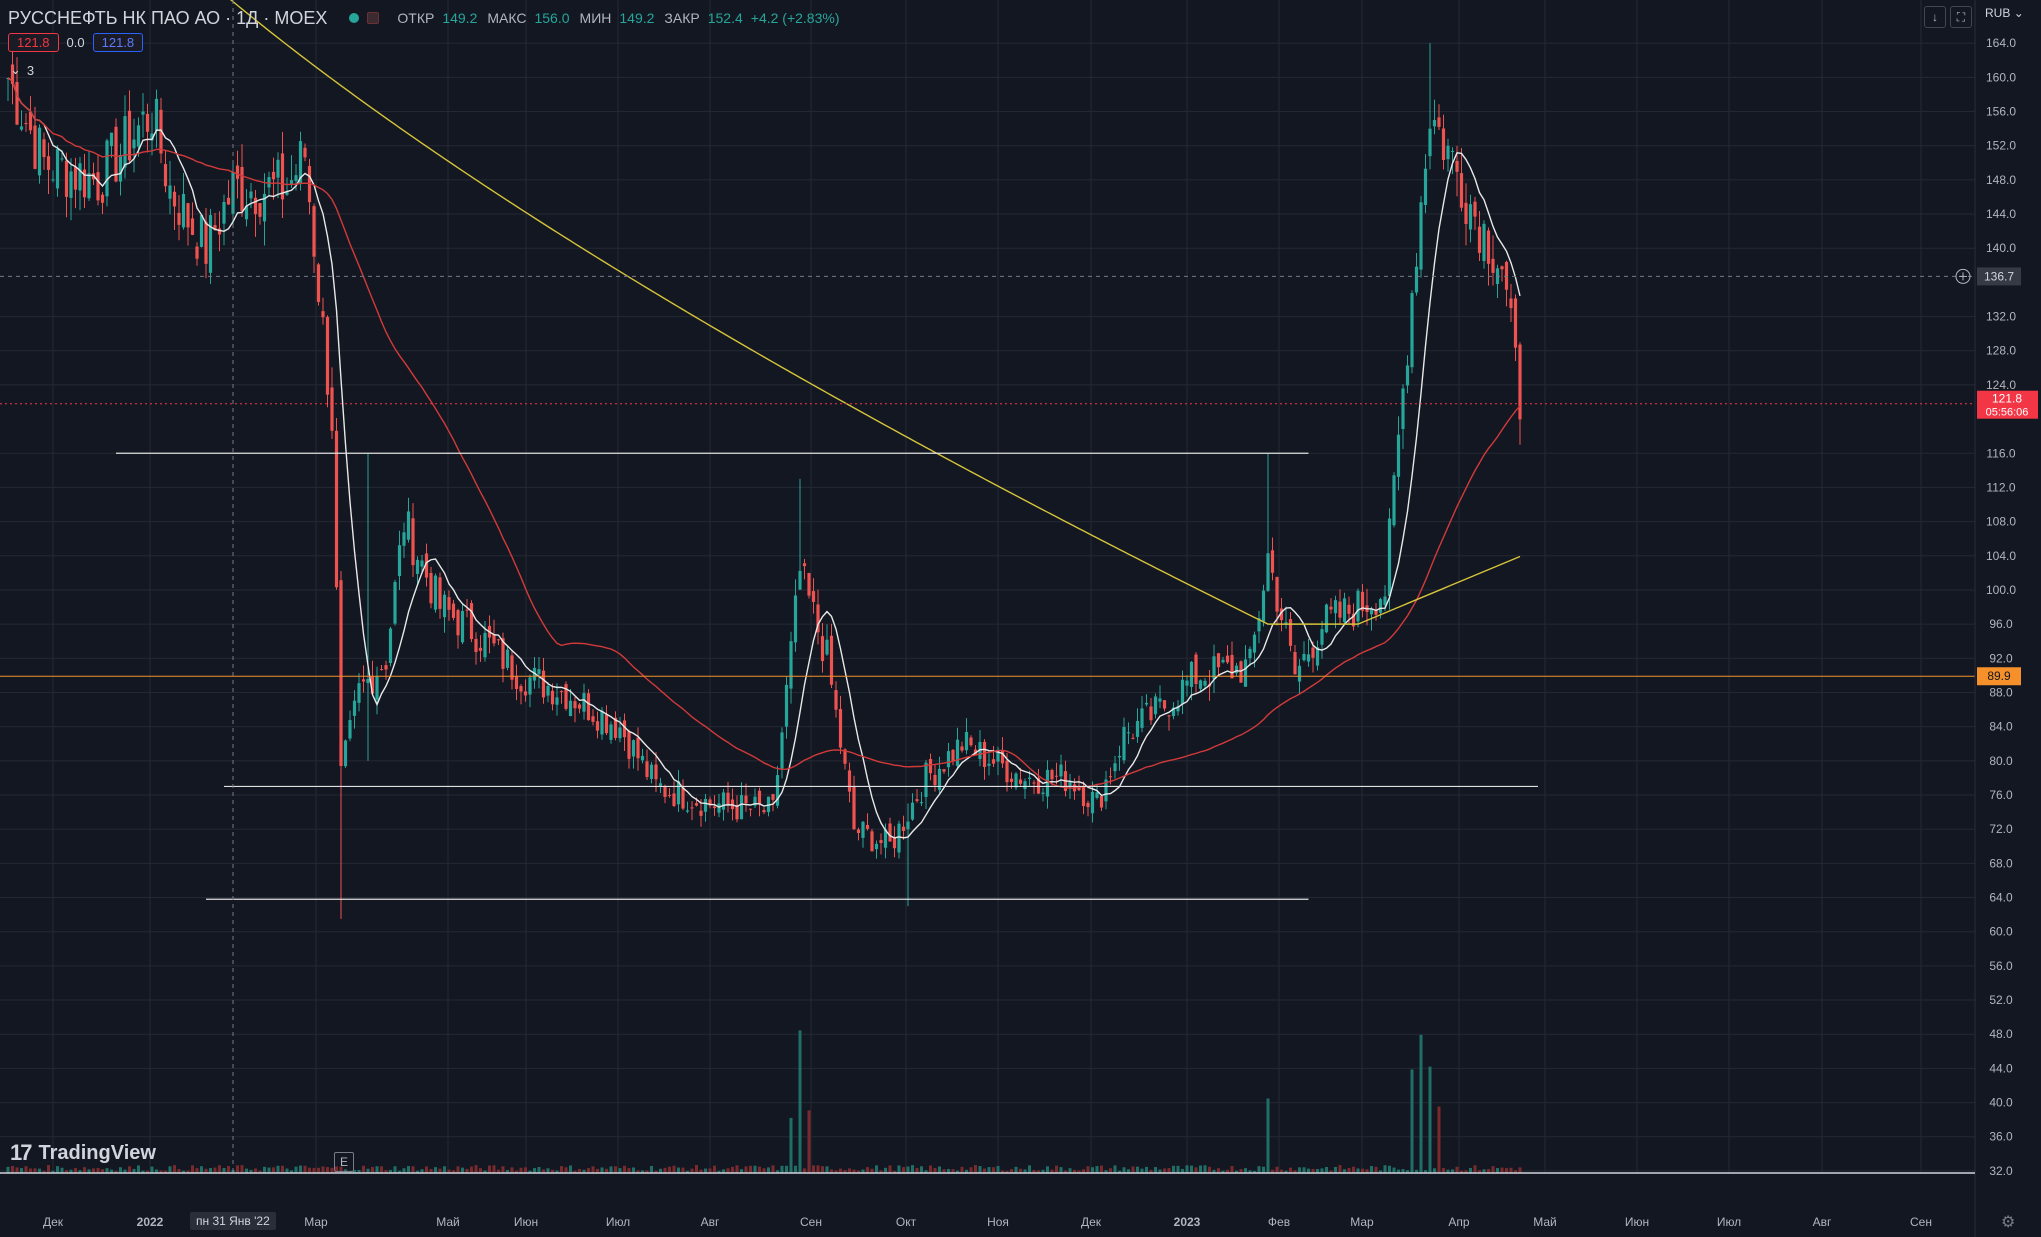 This screenshot has height=1237, width=2041. What do you see at coordinates (2018, 13) in the screenshot?
I see `chevron-down-icon: ⌄` at bounding box center [2018, 13].